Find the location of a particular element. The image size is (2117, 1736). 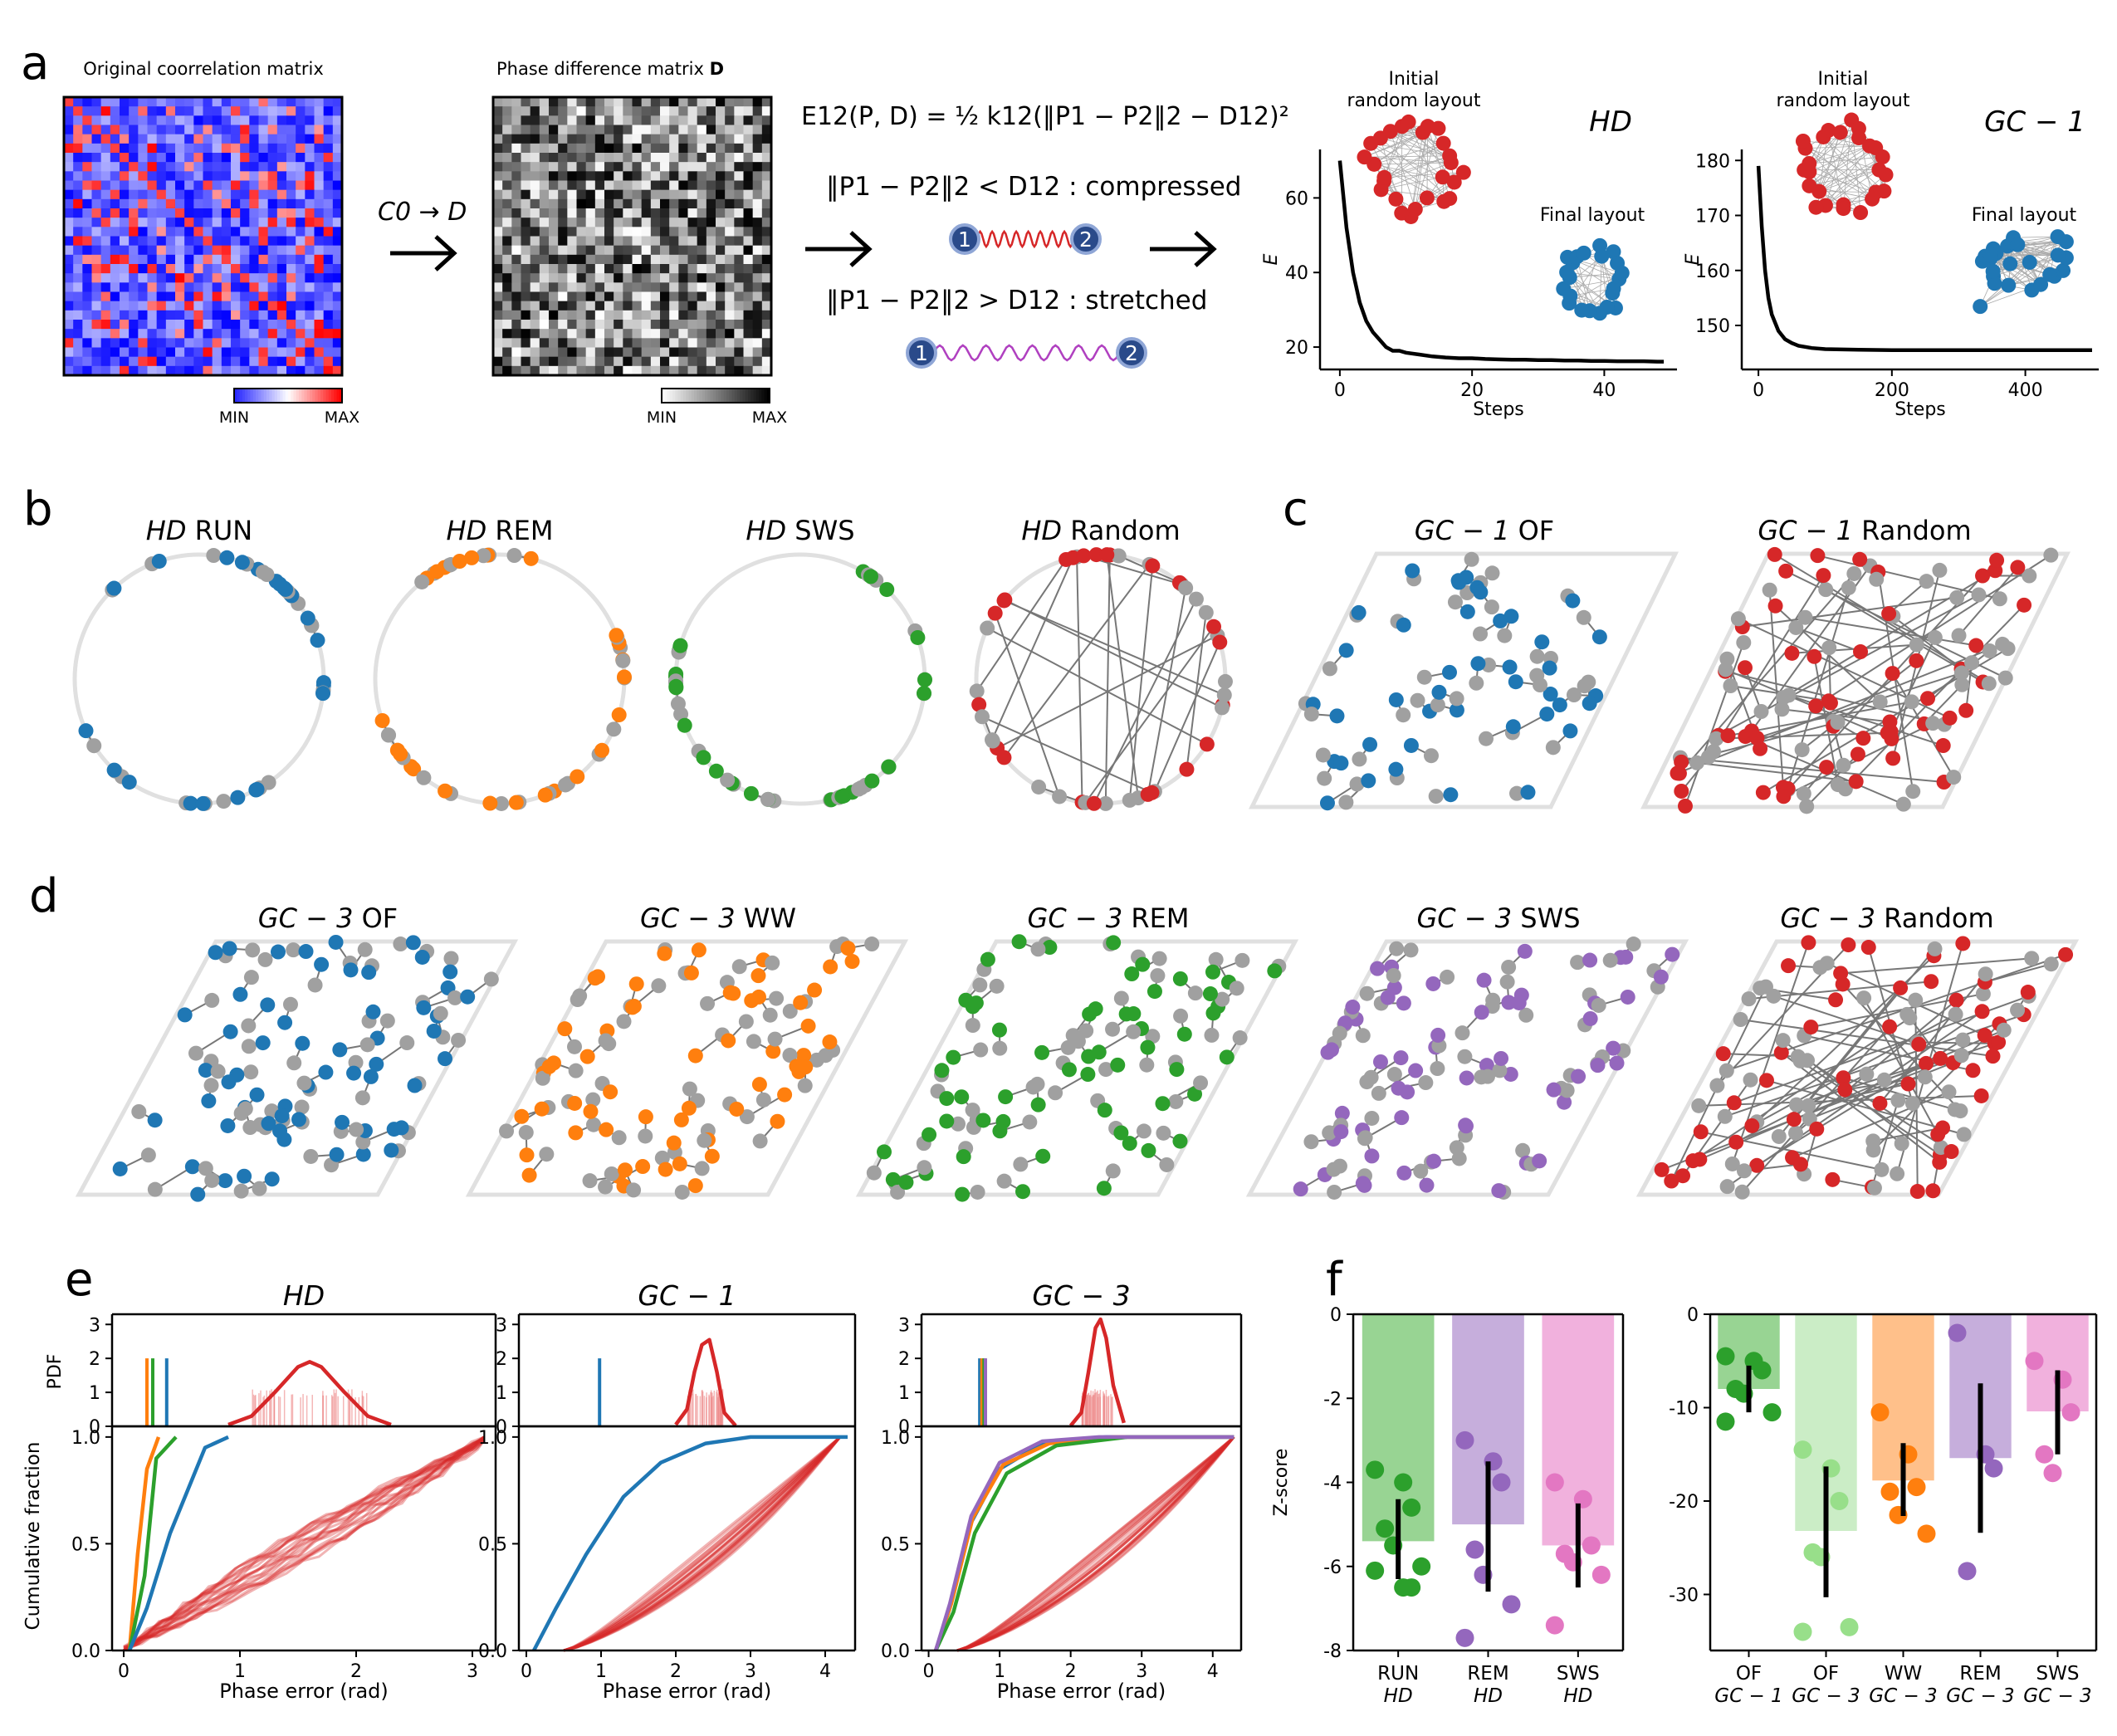

phase-colorbar is located at coordinates (715, 395).